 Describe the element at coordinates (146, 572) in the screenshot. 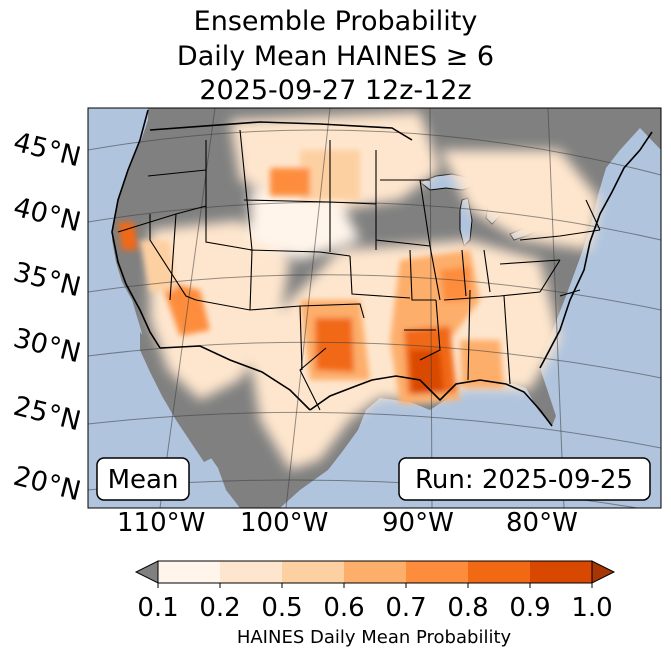

I see `colorbar-under-extend` at that location.